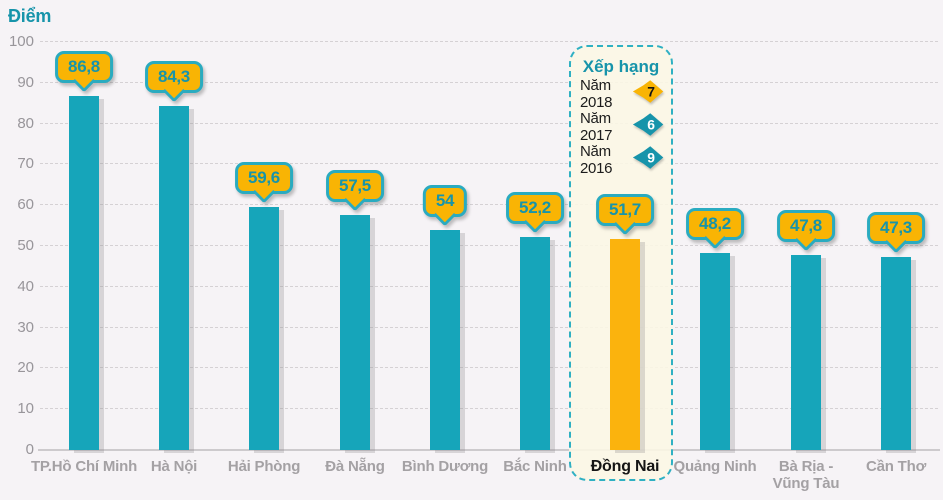 The image size is (943, 500). What do you see at coordinates (174, 76) in the screenshot?
I see `value-label: 84,3` at bounding box center [174, 76].